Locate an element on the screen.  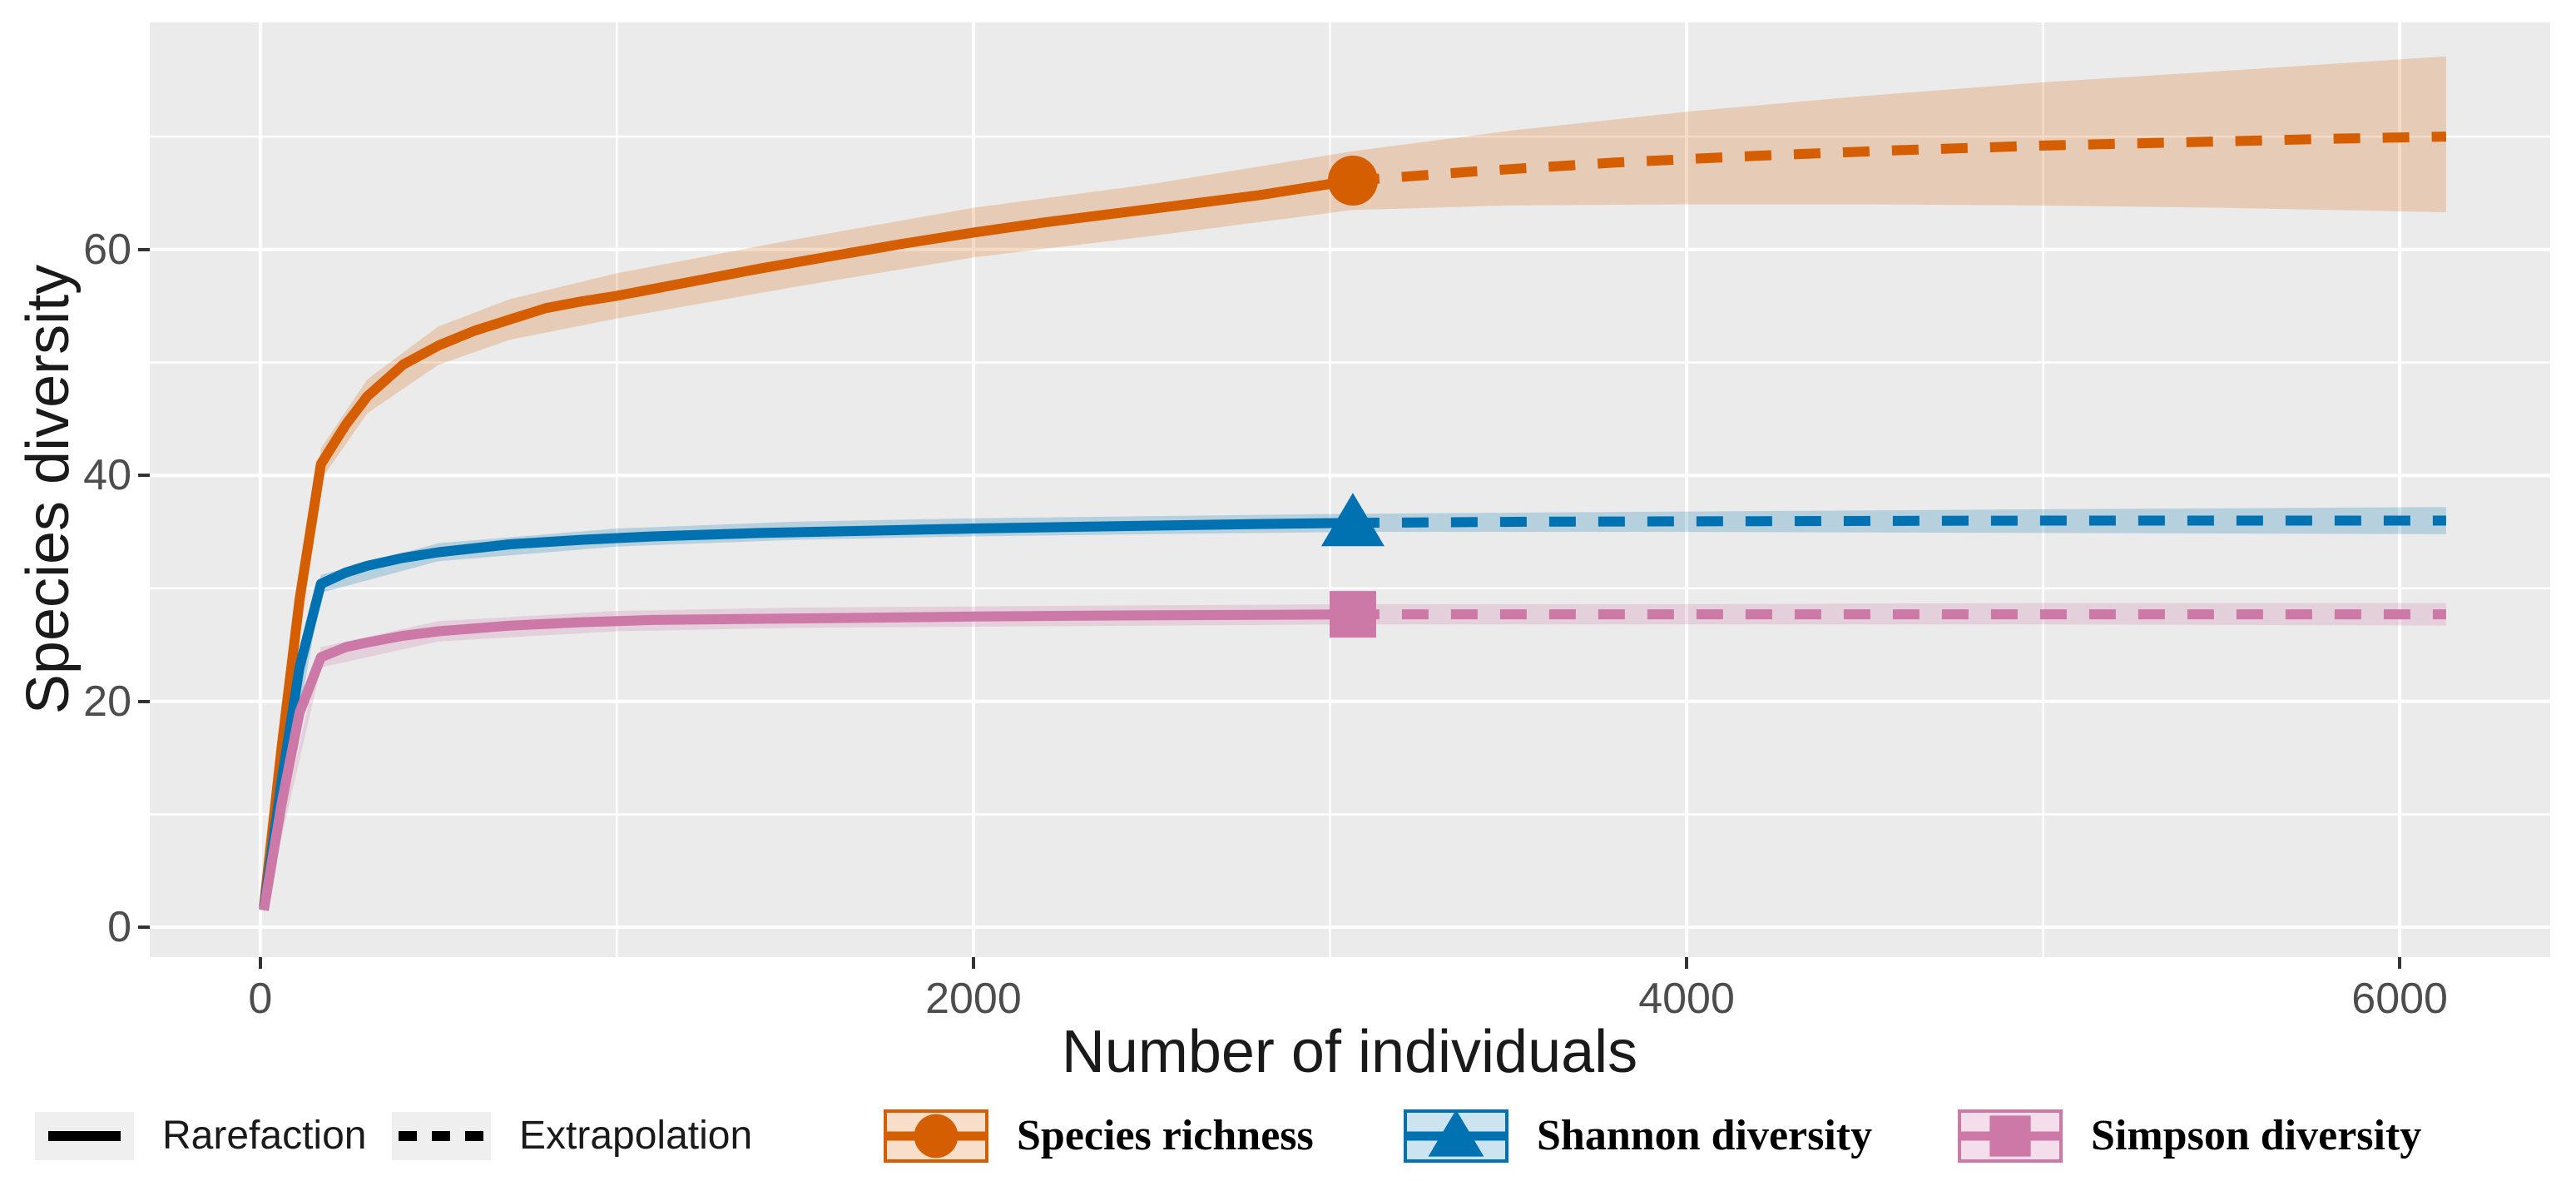
shannon-diversity-triangle-icon is located at coordinates (1456, 1136).